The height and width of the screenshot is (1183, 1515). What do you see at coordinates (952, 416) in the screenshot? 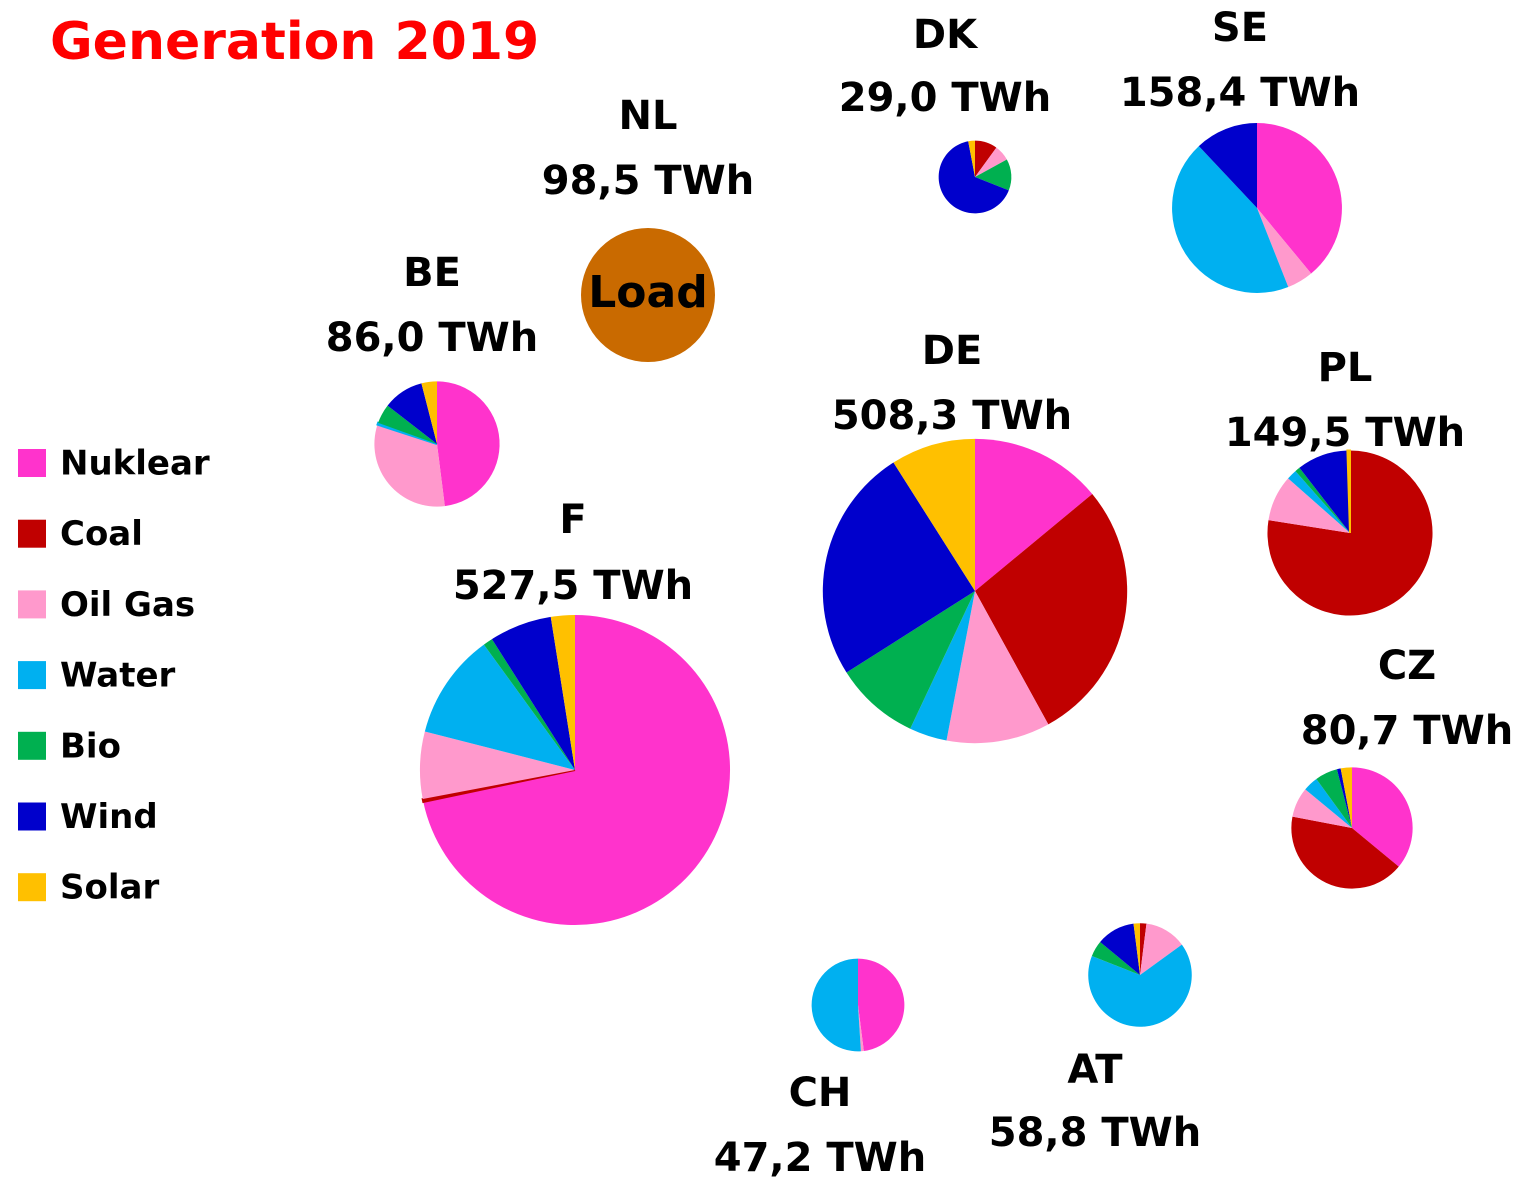
I see `pie-total: 508,3 TWh` at bounding box center [952, 416].